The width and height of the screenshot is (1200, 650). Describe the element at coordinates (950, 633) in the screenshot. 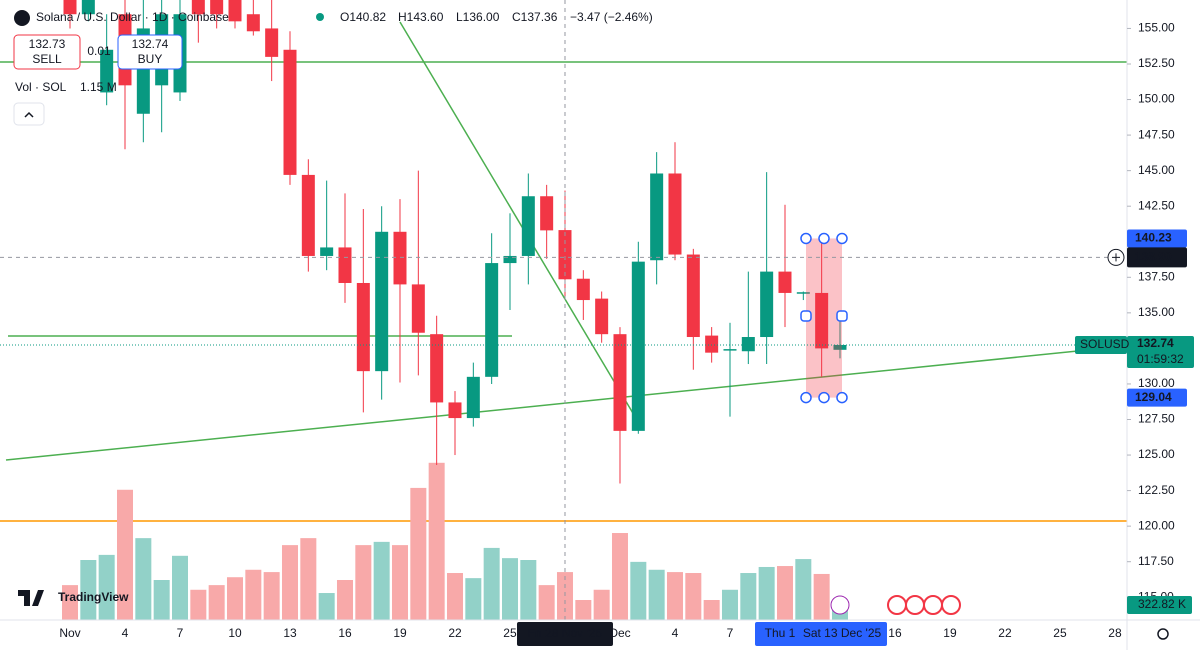

I see `x-tick-label: 19` at that location.